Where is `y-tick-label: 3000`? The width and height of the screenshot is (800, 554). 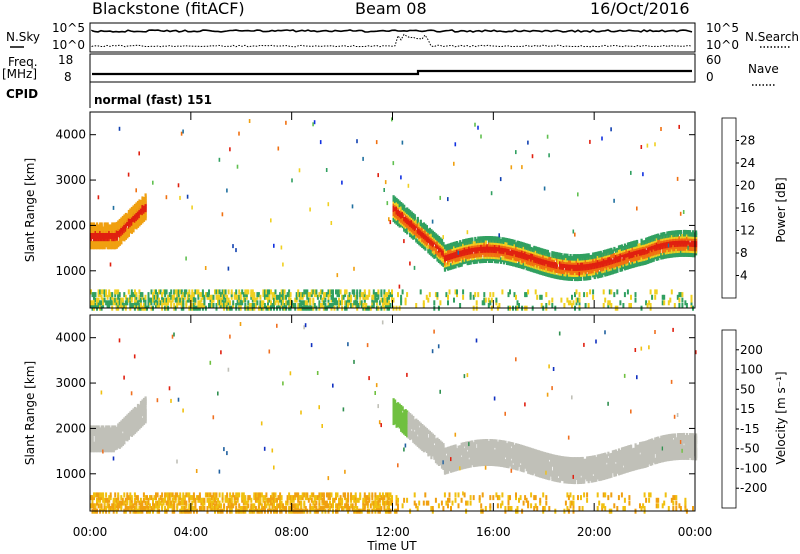 y-tick-label: 3000 is located at coordinates (70, 180).